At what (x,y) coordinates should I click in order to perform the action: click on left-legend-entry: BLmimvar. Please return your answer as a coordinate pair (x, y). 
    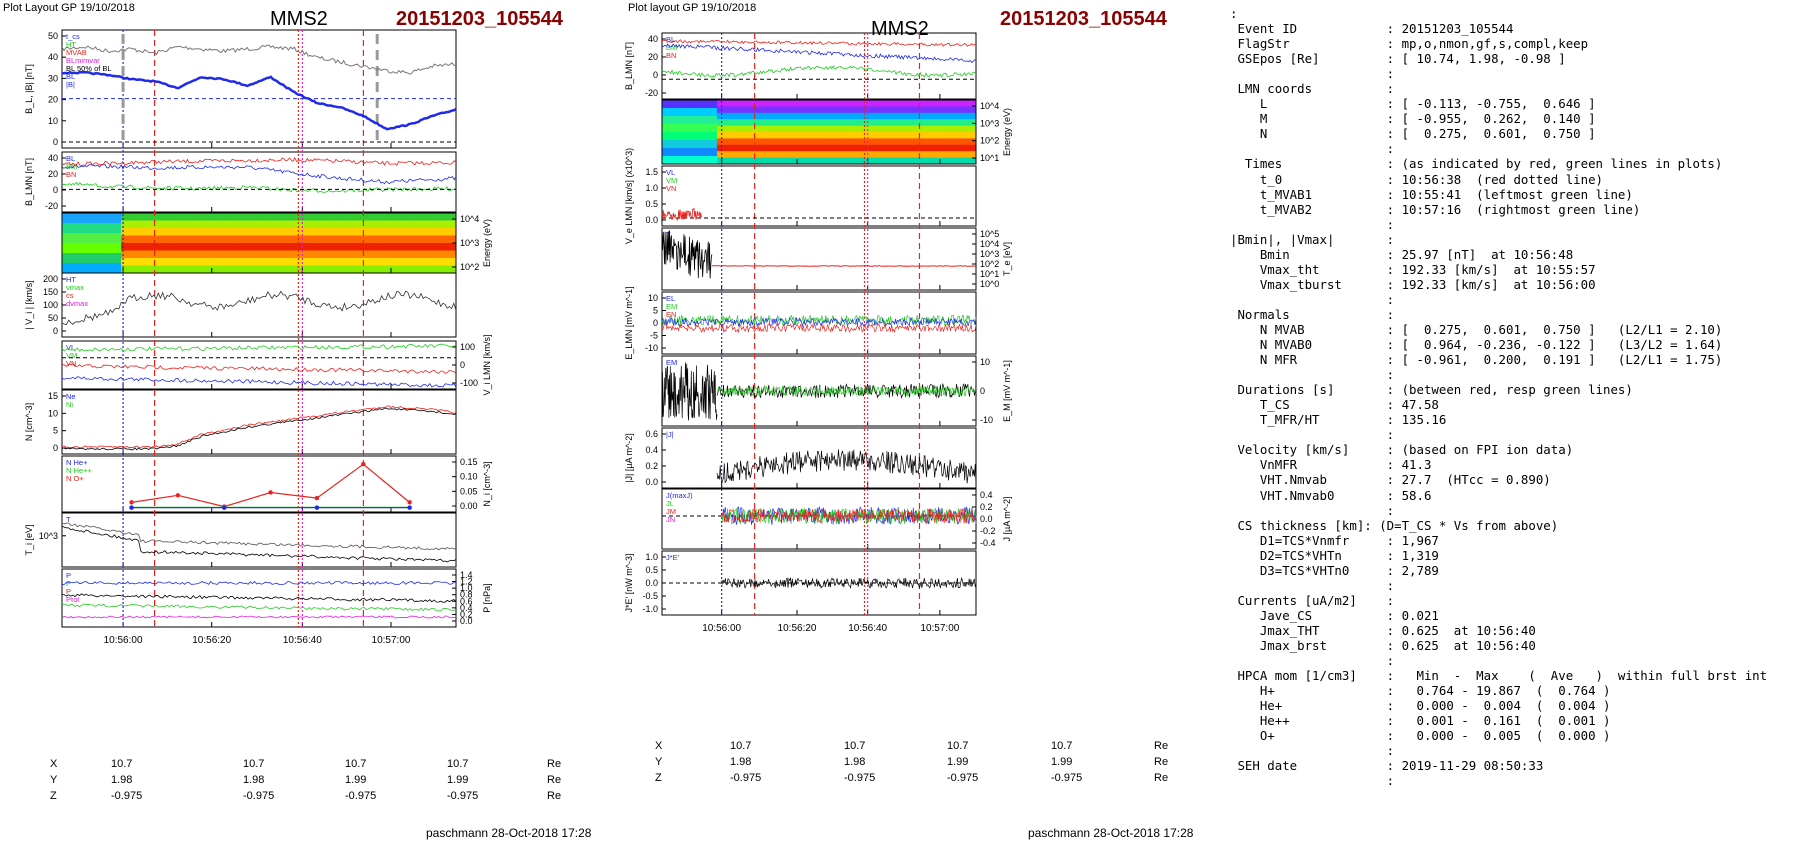
    Looking at the image, I should click on (83, 60).